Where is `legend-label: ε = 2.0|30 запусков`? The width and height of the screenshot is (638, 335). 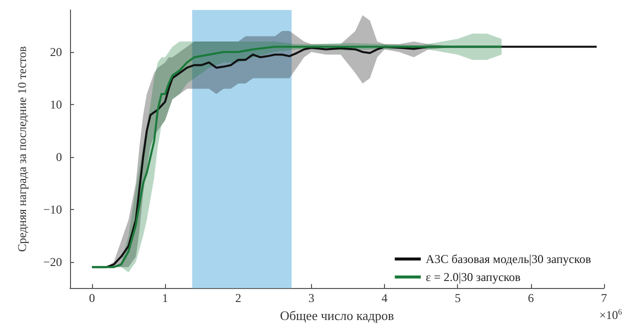 legend-label: ε = 2.0|30 запусков is located at coordinates (473, 277).